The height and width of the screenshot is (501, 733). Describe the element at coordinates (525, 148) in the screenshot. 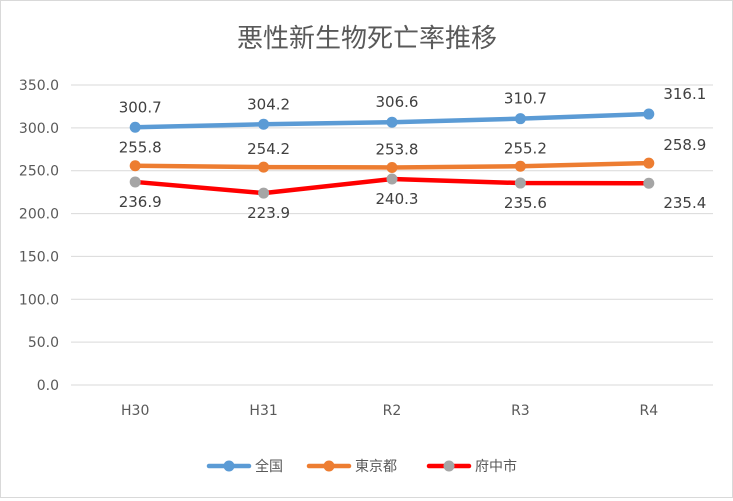

I see `data-label: 255.2` at that location.